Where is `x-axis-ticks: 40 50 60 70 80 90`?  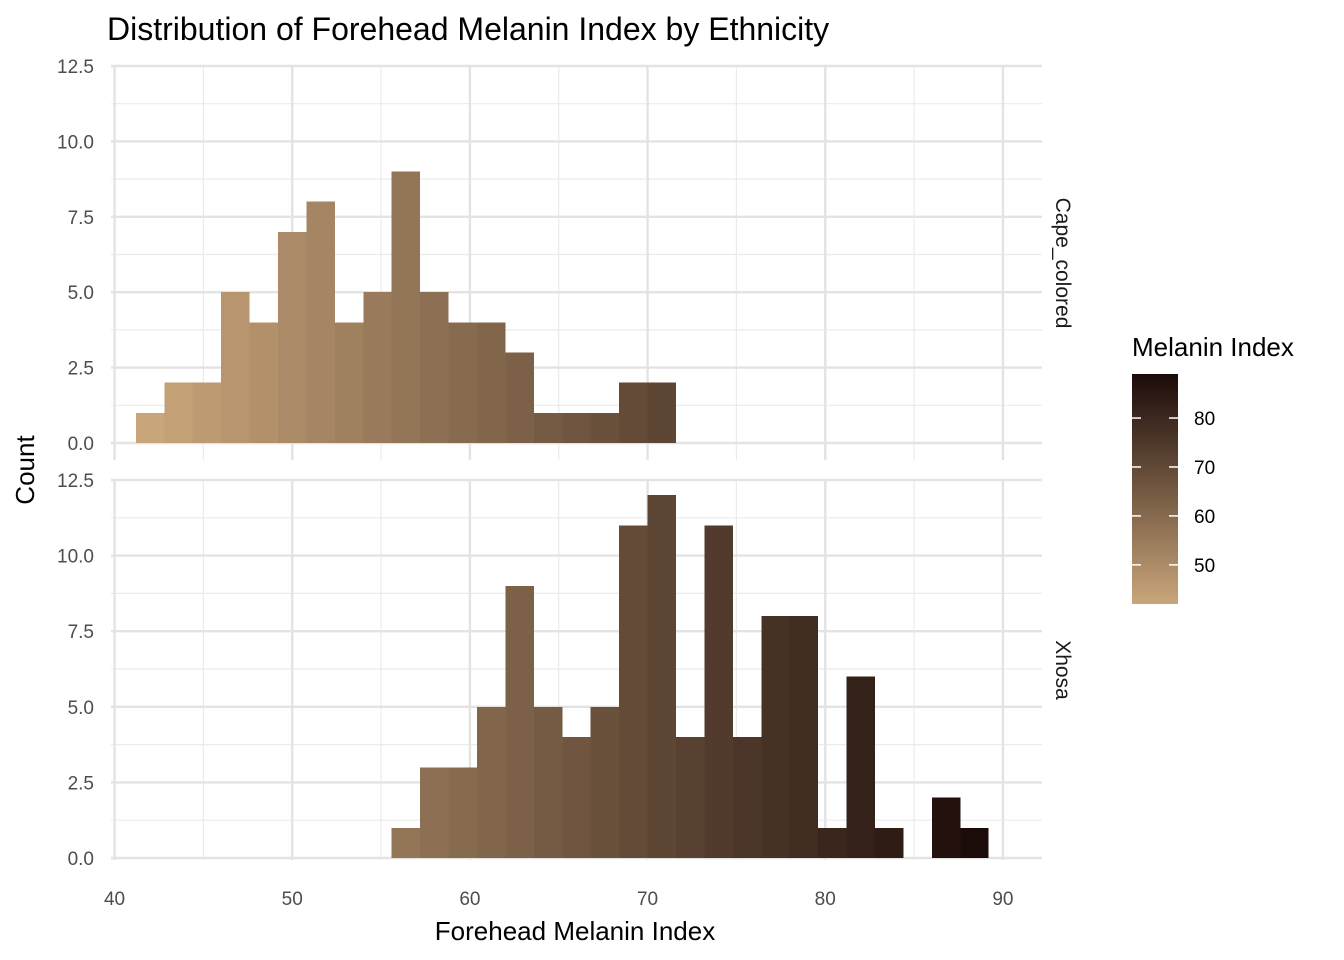
x-axis-ticks: 40 50 60 70 80 90 is located at coordinates (558, 899).